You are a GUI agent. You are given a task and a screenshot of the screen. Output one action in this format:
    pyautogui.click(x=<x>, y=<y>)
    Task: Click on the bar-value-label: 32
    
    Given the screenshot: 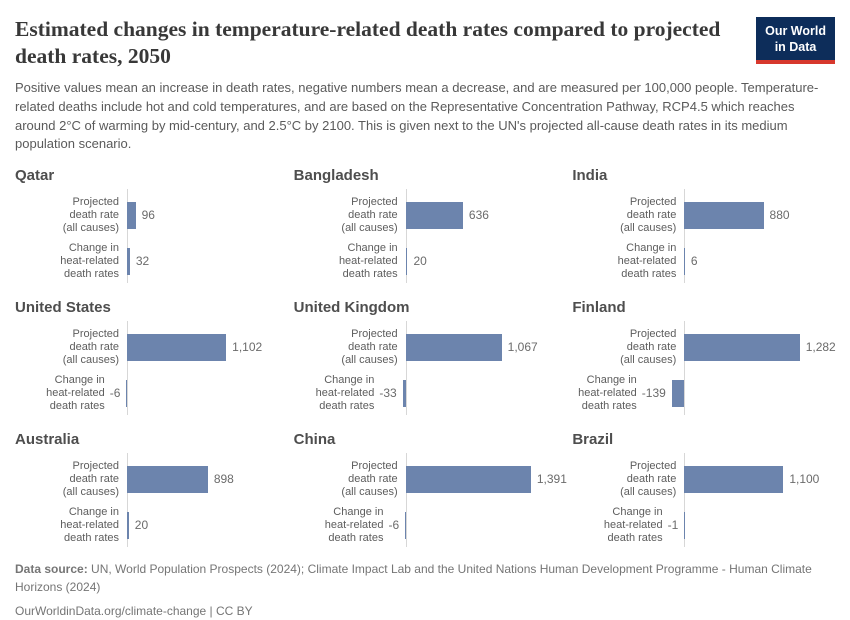 What is the action you would take?
    pyautogui.click(x=142, y=261)
    